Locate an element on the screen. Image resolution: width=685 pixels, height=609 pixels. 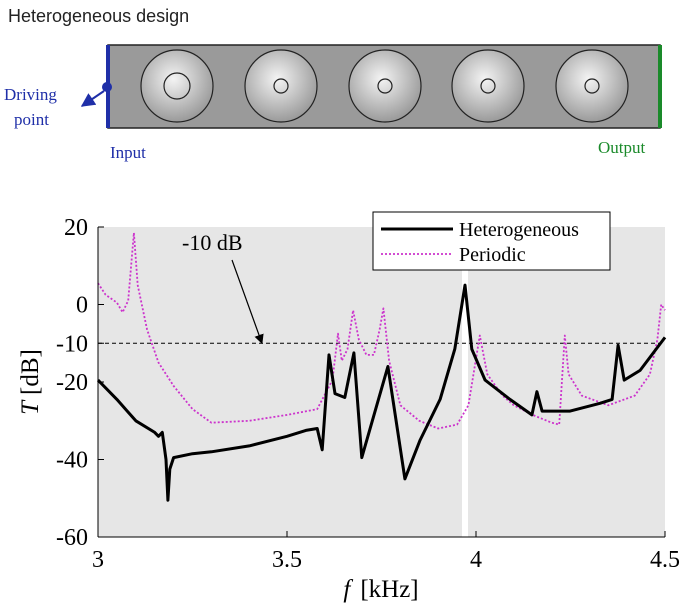
legend-label: Periodic is located at coordinates (492, 255).